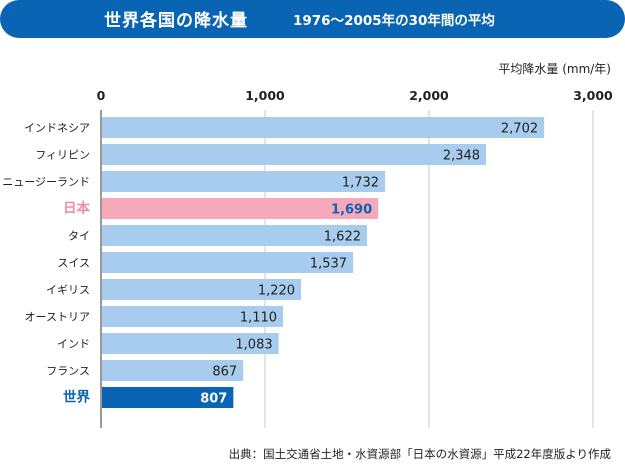 The height and width of the screenshot is (466, 625). I want to click on category-label: 世界, so click(76, 397).